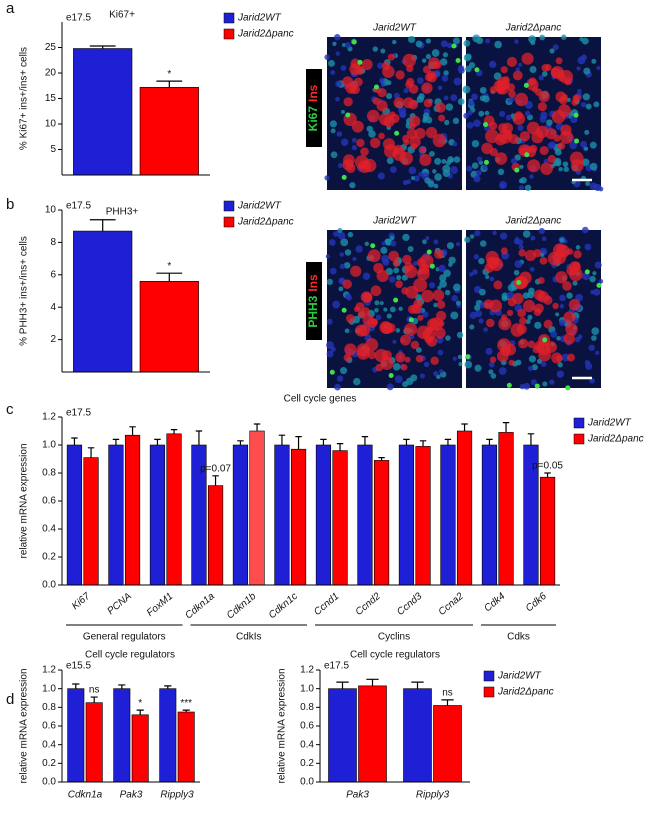 This screenshot has height=820, width=660. What do you see at coordinates (49, 744) in the screenshot?
I see `y-tick-label: 0.4` at bounding box center [49, 744].